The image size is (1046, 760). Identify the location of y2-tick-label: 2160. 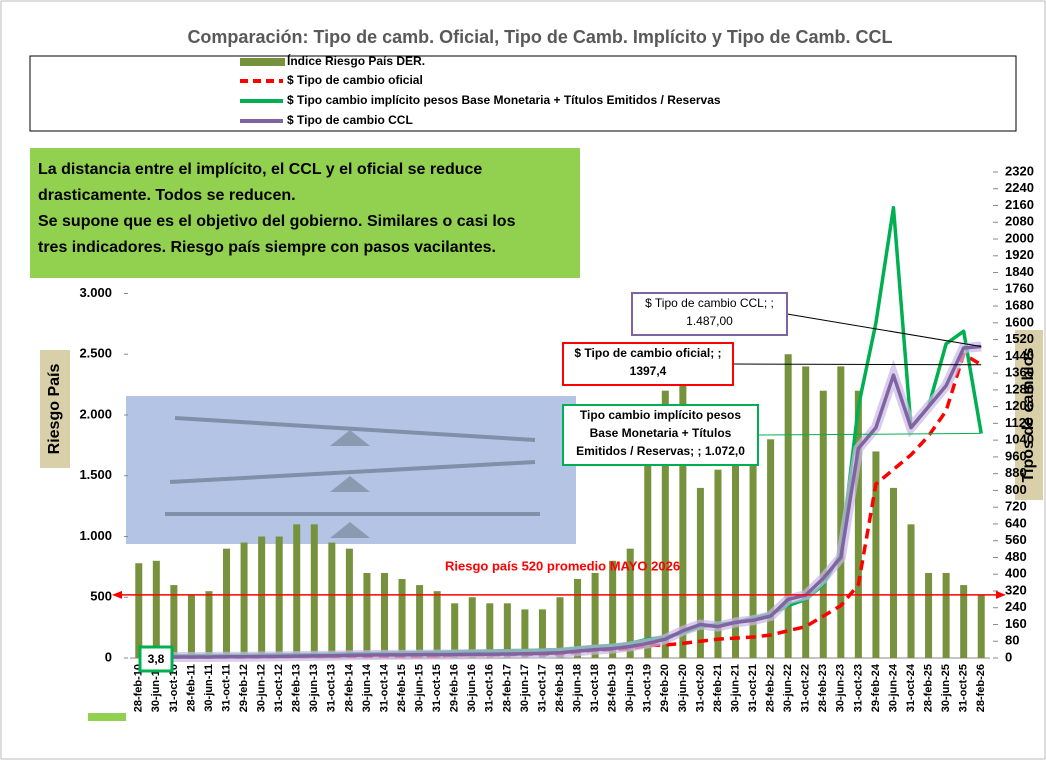
(1019, 204).